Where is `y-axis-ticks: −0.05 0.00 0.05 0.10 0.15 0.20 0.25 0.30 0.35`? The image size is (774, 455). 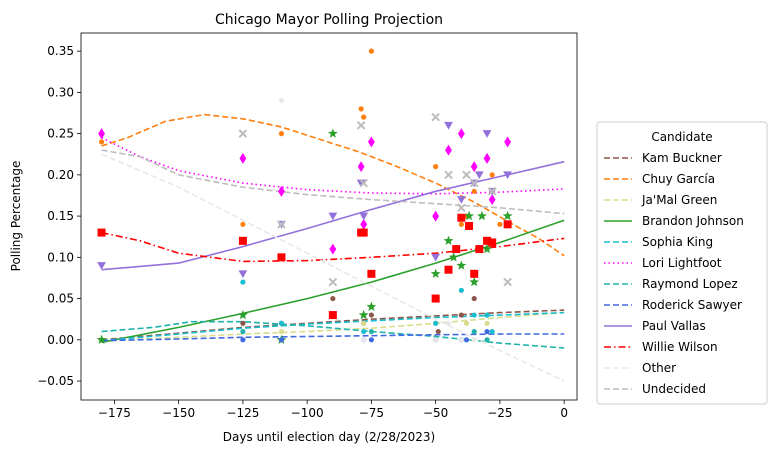 y-axis-ticks: −0.05 0.00 0.05 0.10 0.15 0.20 0.25 0.30 0.35 is located at coordinates (59, 216).